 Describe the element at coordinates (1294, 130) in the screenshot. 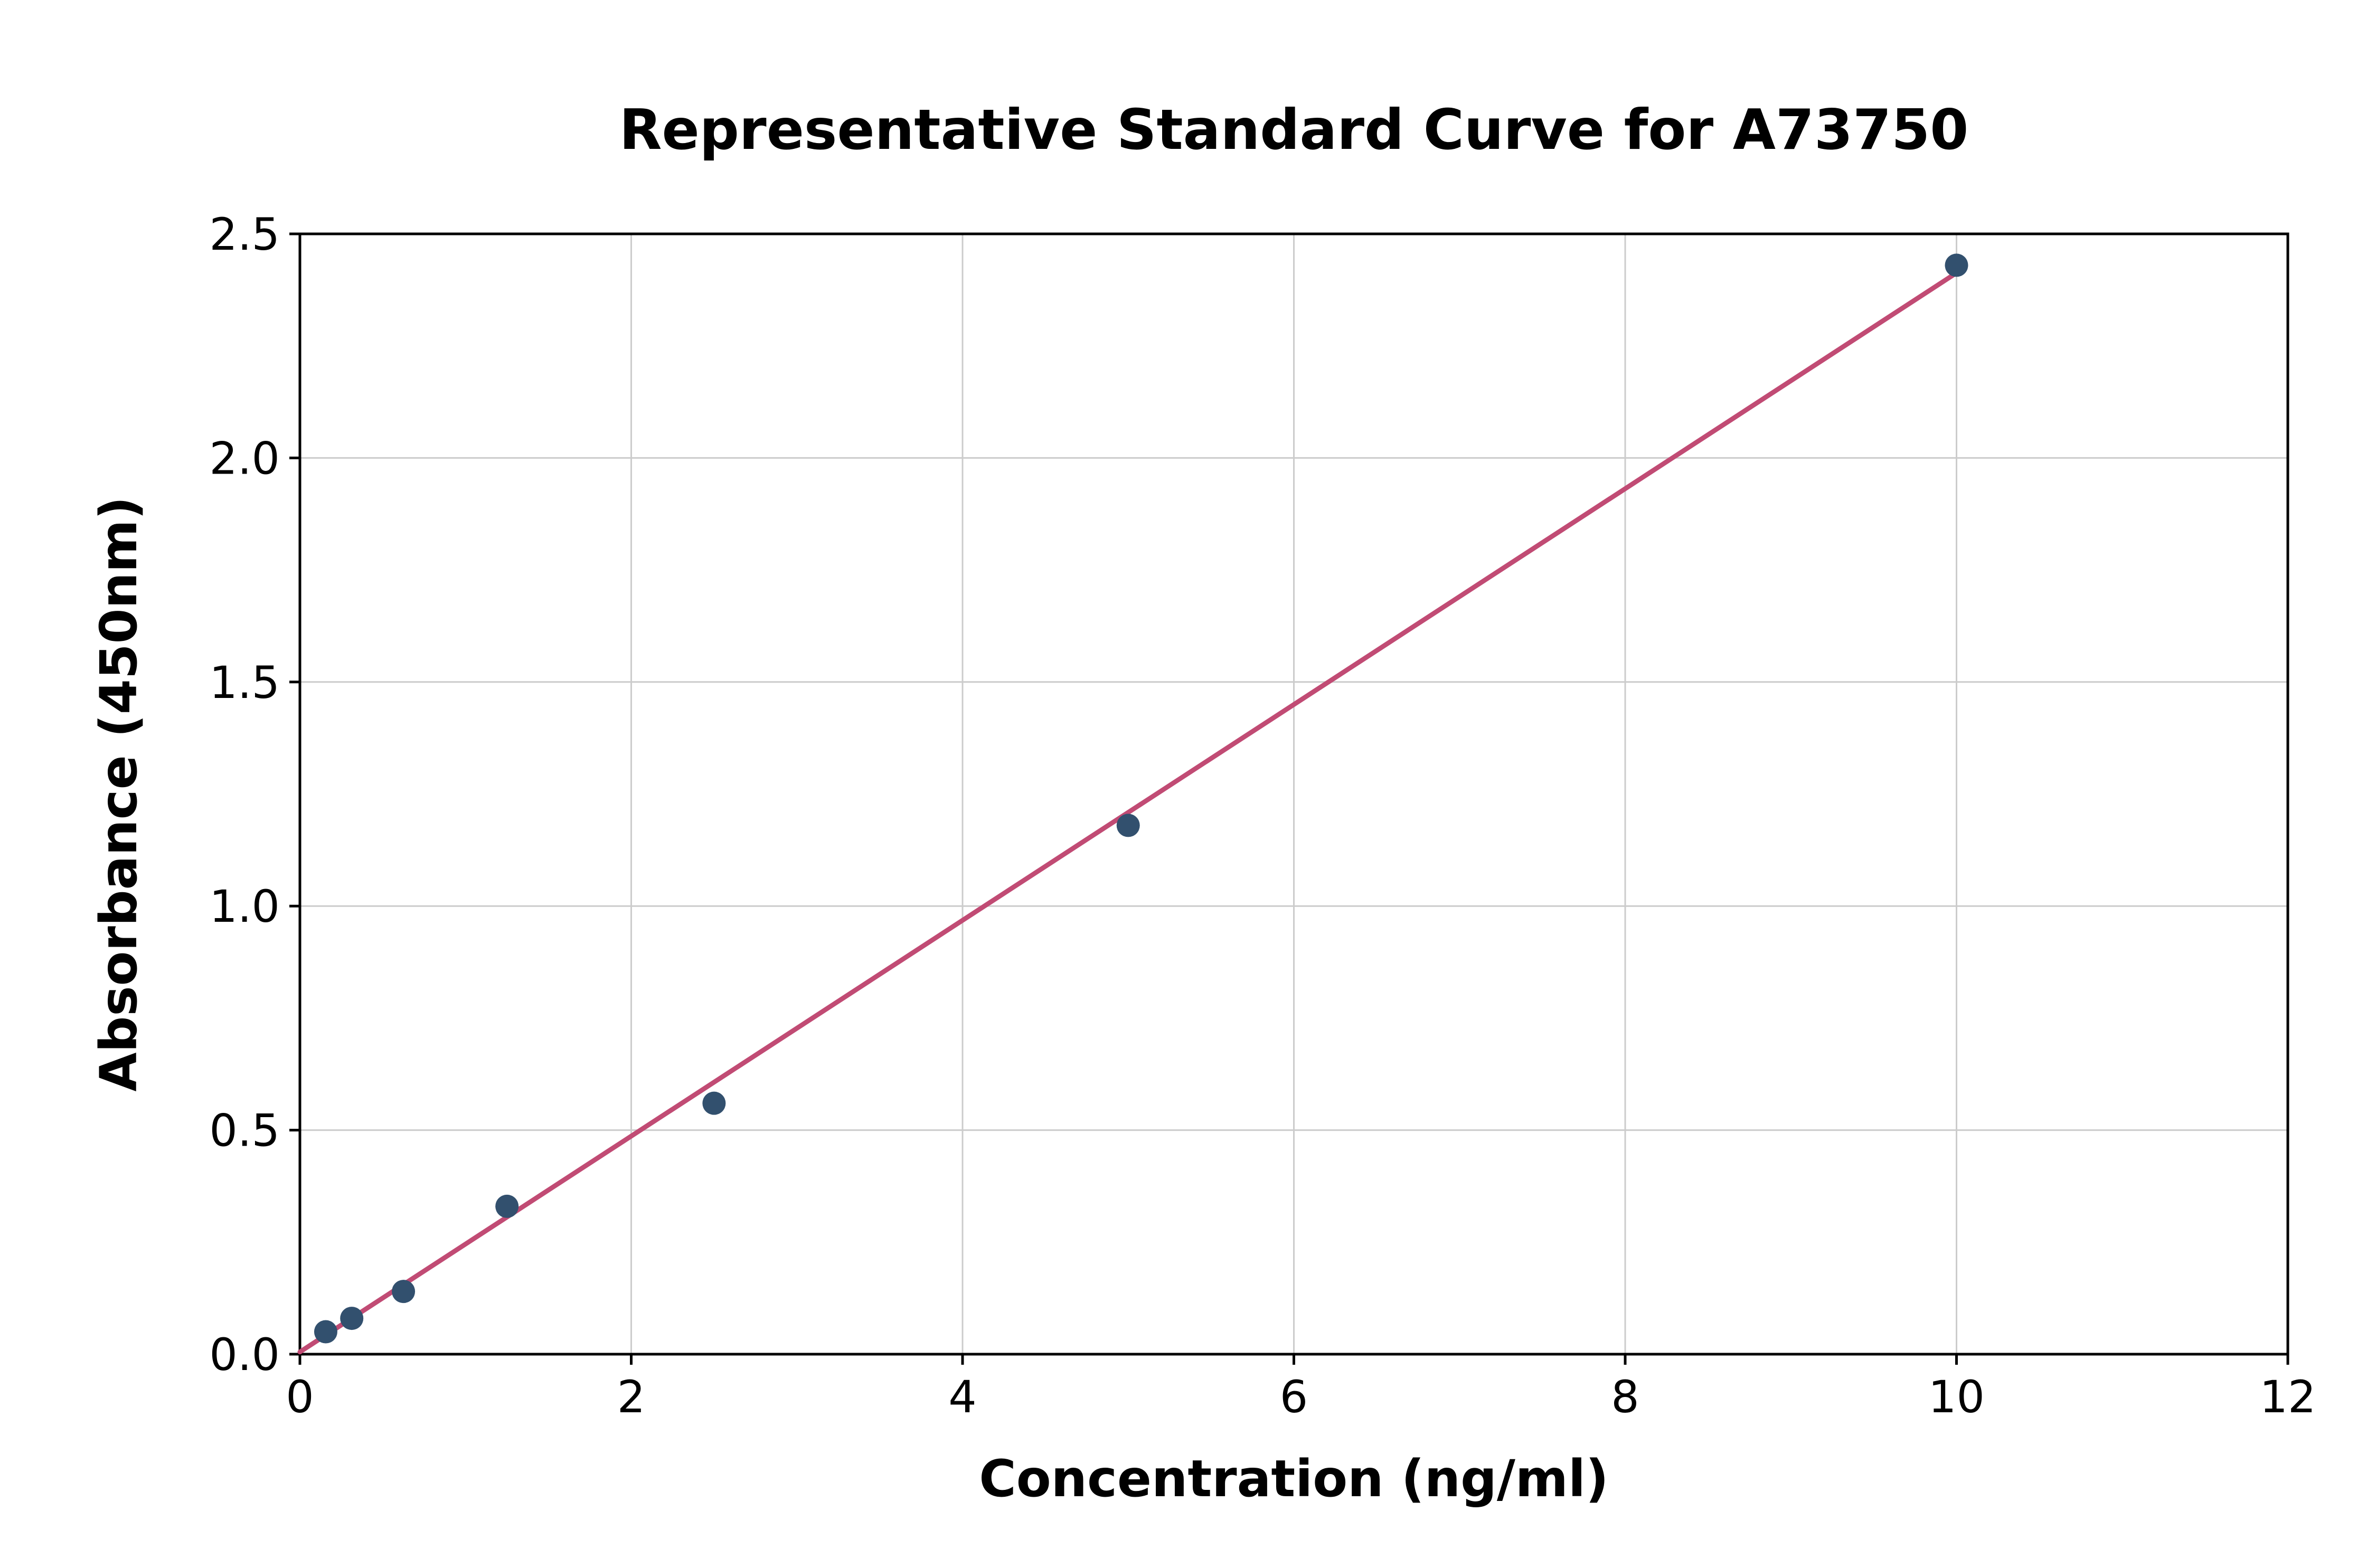

I see `chart-title: Representative Standard Curve for A73750` at that location.